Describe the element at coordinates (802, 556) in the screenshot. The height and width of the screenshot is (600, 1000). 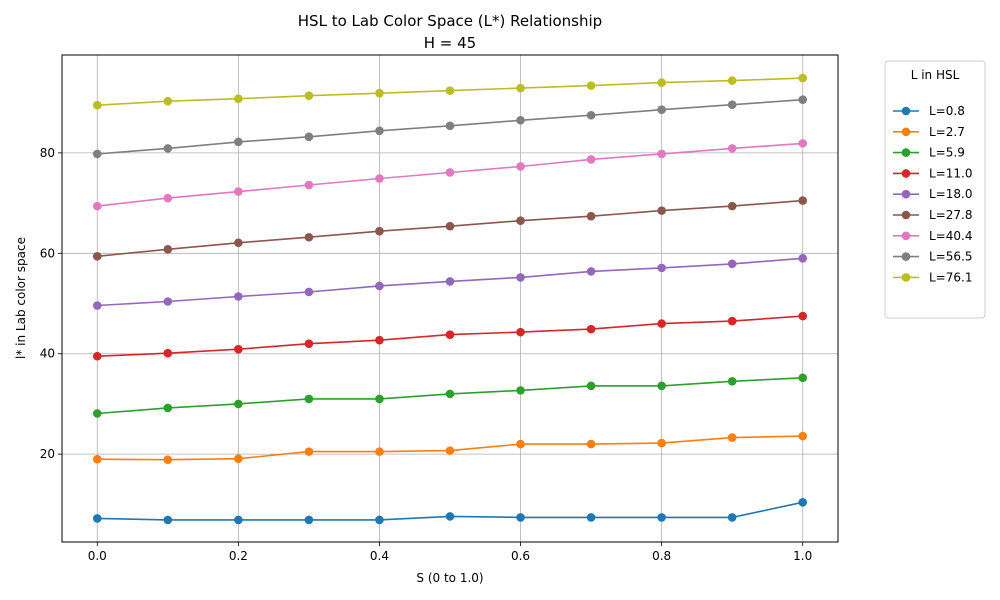
I see `x-tick-label: 1.0` at that location.